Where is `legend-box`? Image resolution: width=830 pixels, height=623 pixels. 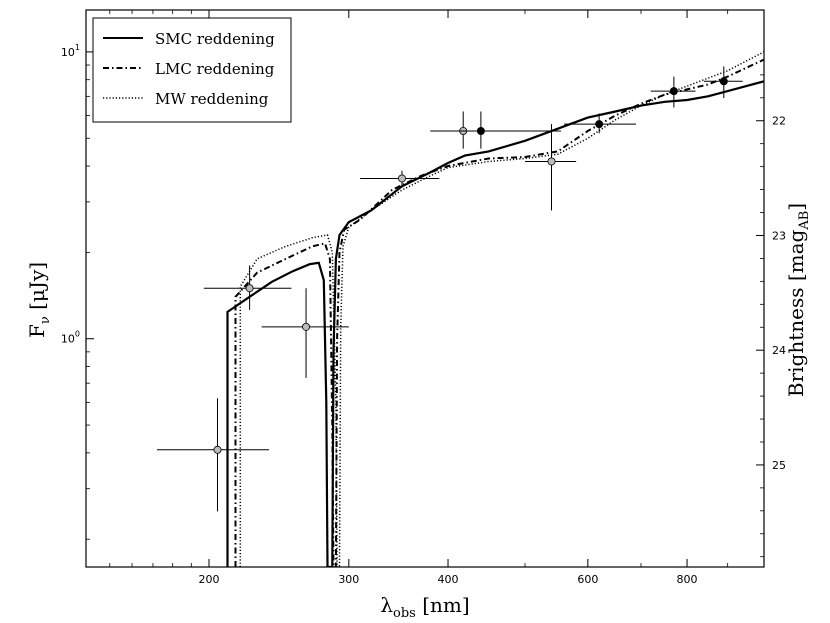 legend-box is located at coordinates (192, 70).